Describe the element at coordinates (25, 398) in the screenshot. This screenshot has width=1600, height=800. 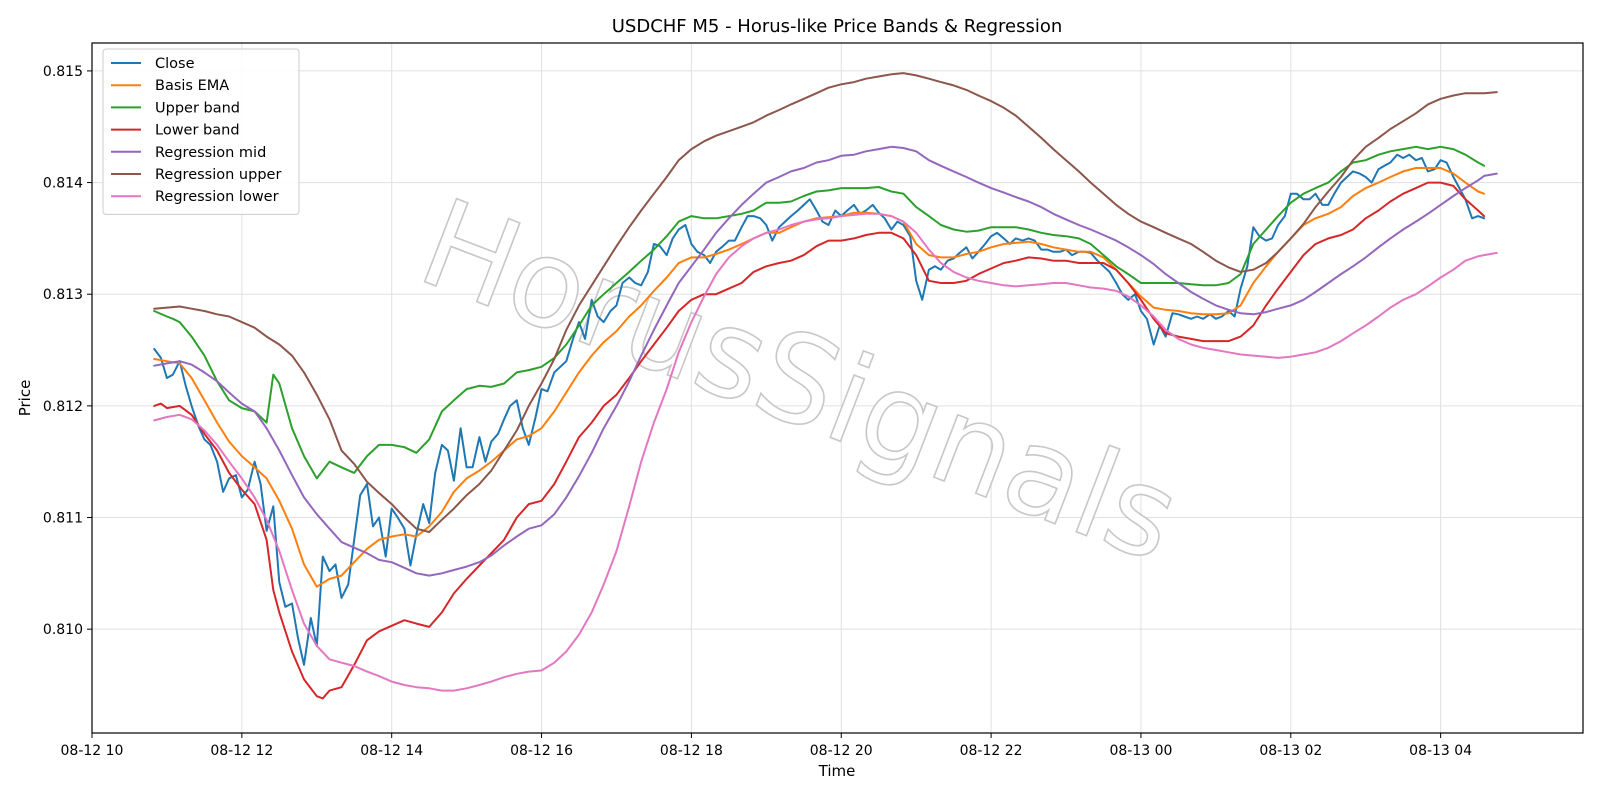
I see `y-axis-title: Price` at that location.